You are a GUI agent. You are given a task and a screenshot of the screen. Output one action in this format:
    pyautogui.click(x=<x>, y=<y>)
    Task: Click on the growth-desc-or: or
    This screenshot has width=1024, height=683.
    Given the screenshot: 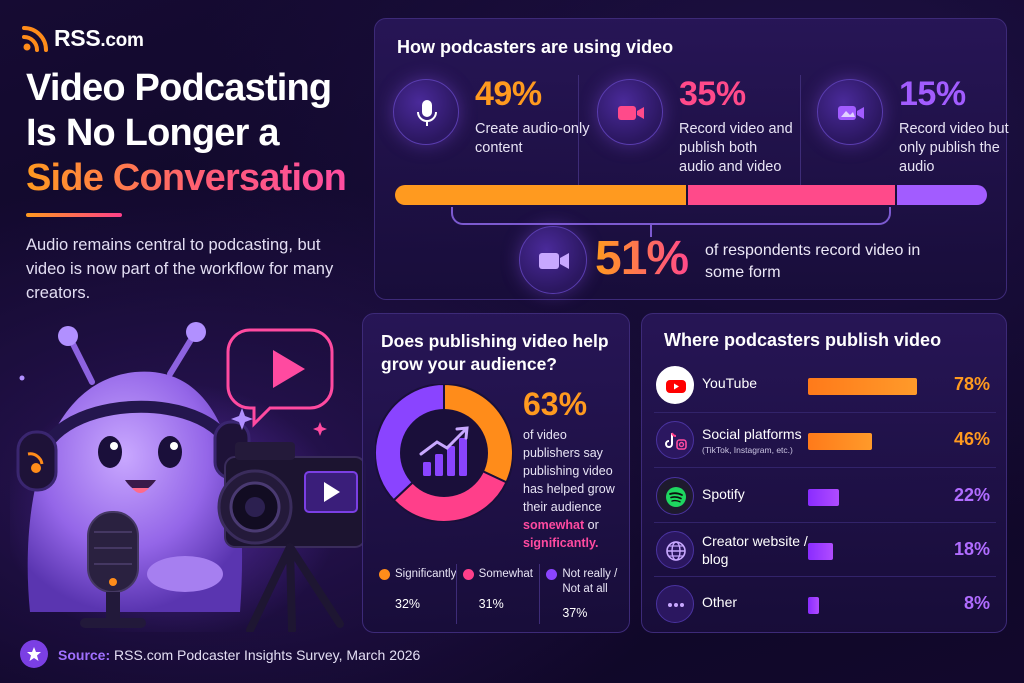 What is the action you would take?
    pyautogui.click(x=593, y=525)
    